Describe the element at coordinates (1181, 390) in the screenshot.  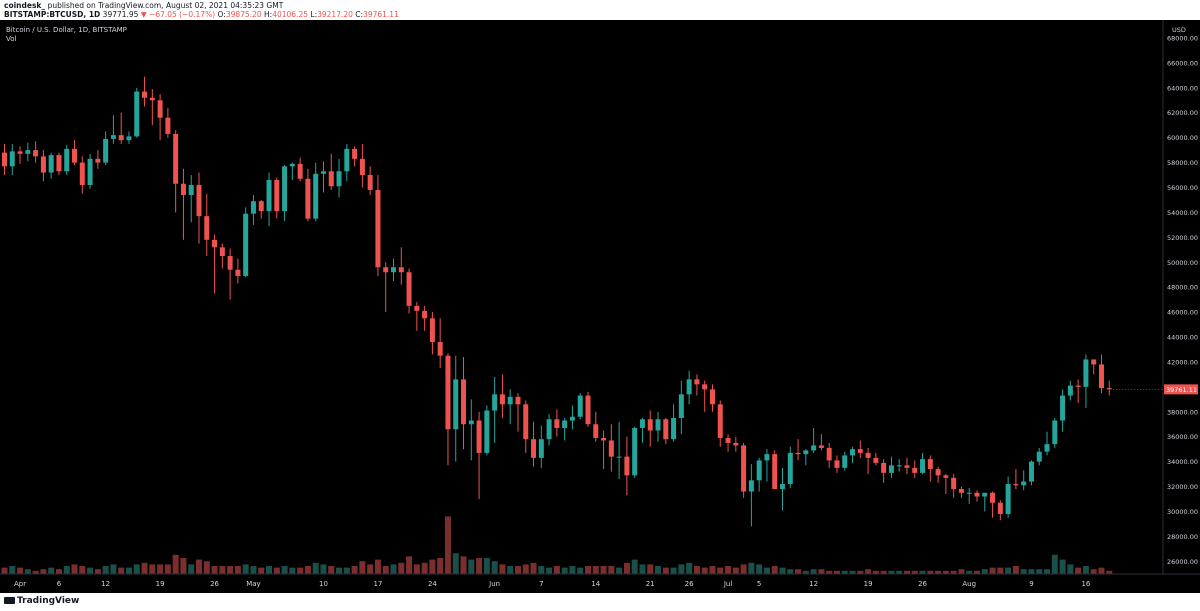
I see `last-price-text: 39761.11` at that location.